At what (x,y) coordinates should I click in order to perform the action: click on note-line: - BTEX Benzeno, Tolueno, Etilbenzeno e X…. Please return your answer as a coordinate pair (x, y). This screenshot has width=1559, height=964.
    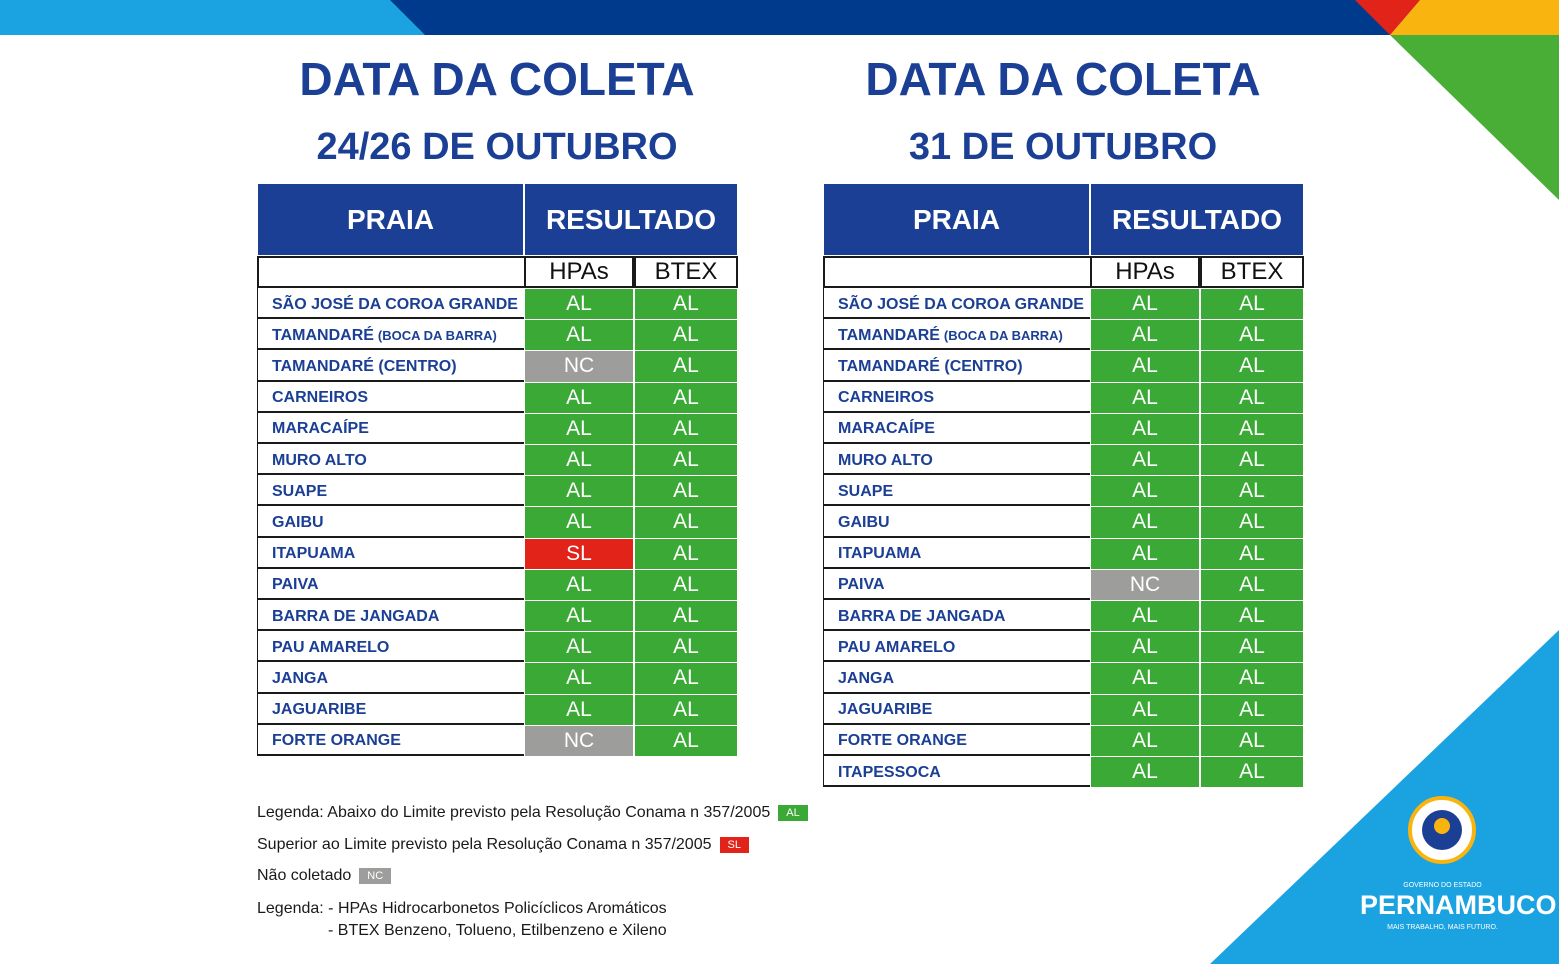
    Looking at the image, I should click on (497, 930).